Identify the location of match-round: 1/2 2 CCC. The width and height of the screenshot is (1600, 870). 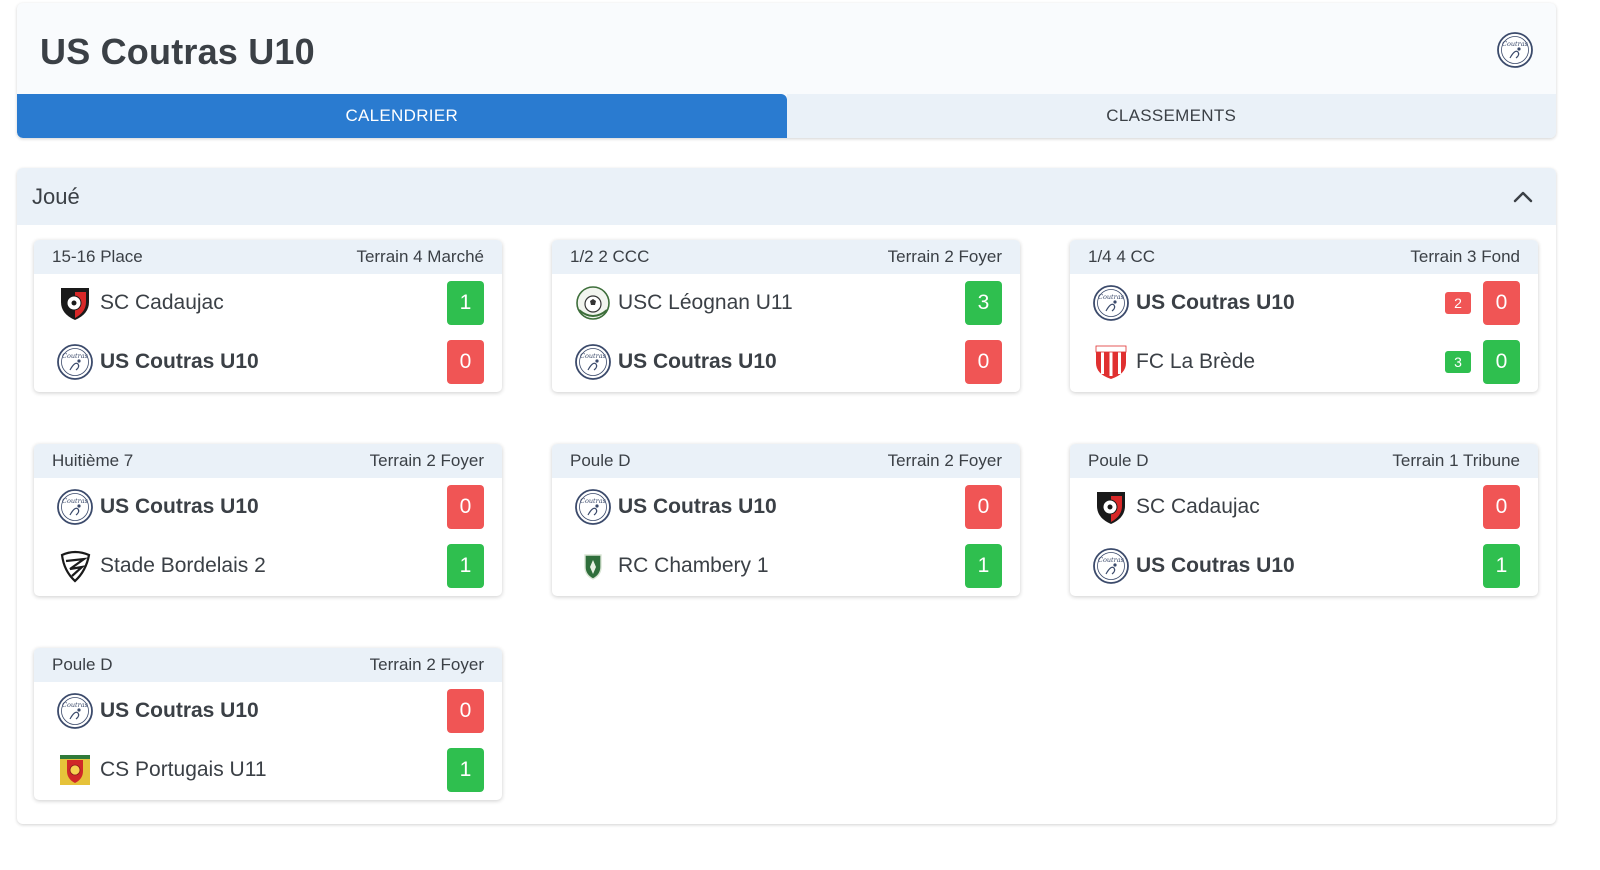
(610, 256).